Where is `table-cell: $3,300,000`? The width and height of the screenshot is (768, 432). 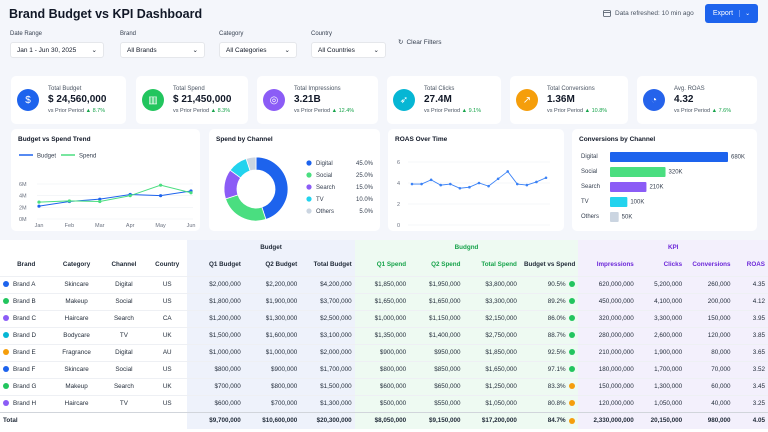
table-cell: $3,300,000 is located at coordinates (491, 301).